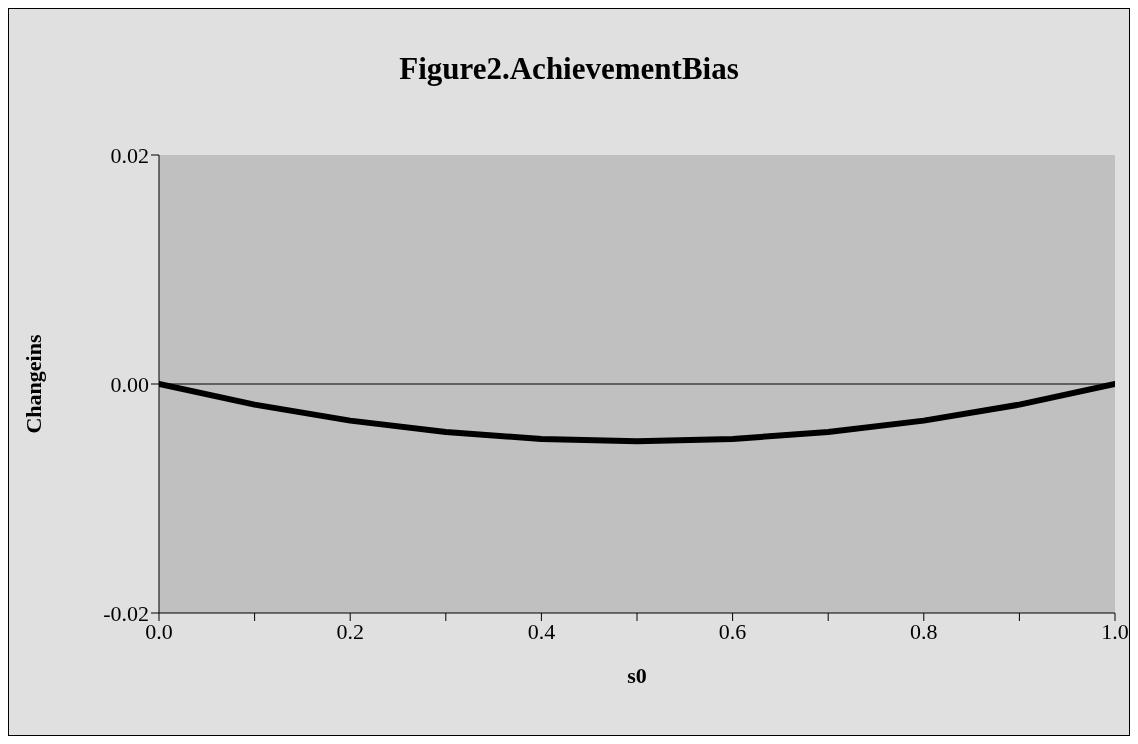 The width and height of the screenshot is (1138, 744). Describe the element at coordinates (129, 155) in the screenshot. I see `y-tick-label: 0.02` at that location.